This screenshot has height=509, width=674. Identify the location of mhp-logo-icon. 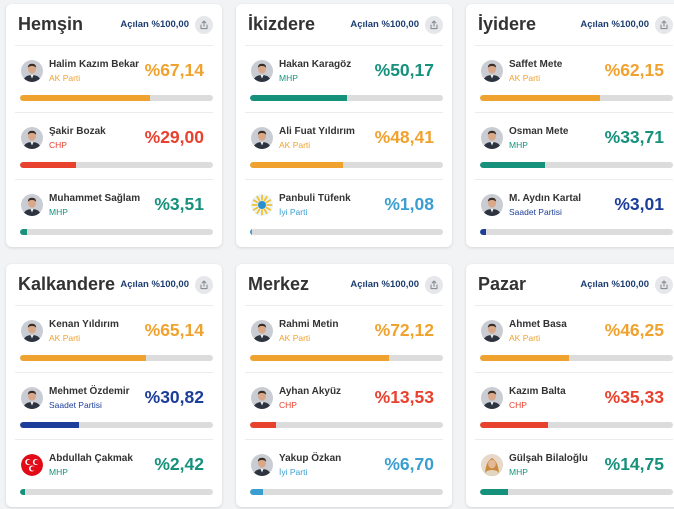
(32, 465).